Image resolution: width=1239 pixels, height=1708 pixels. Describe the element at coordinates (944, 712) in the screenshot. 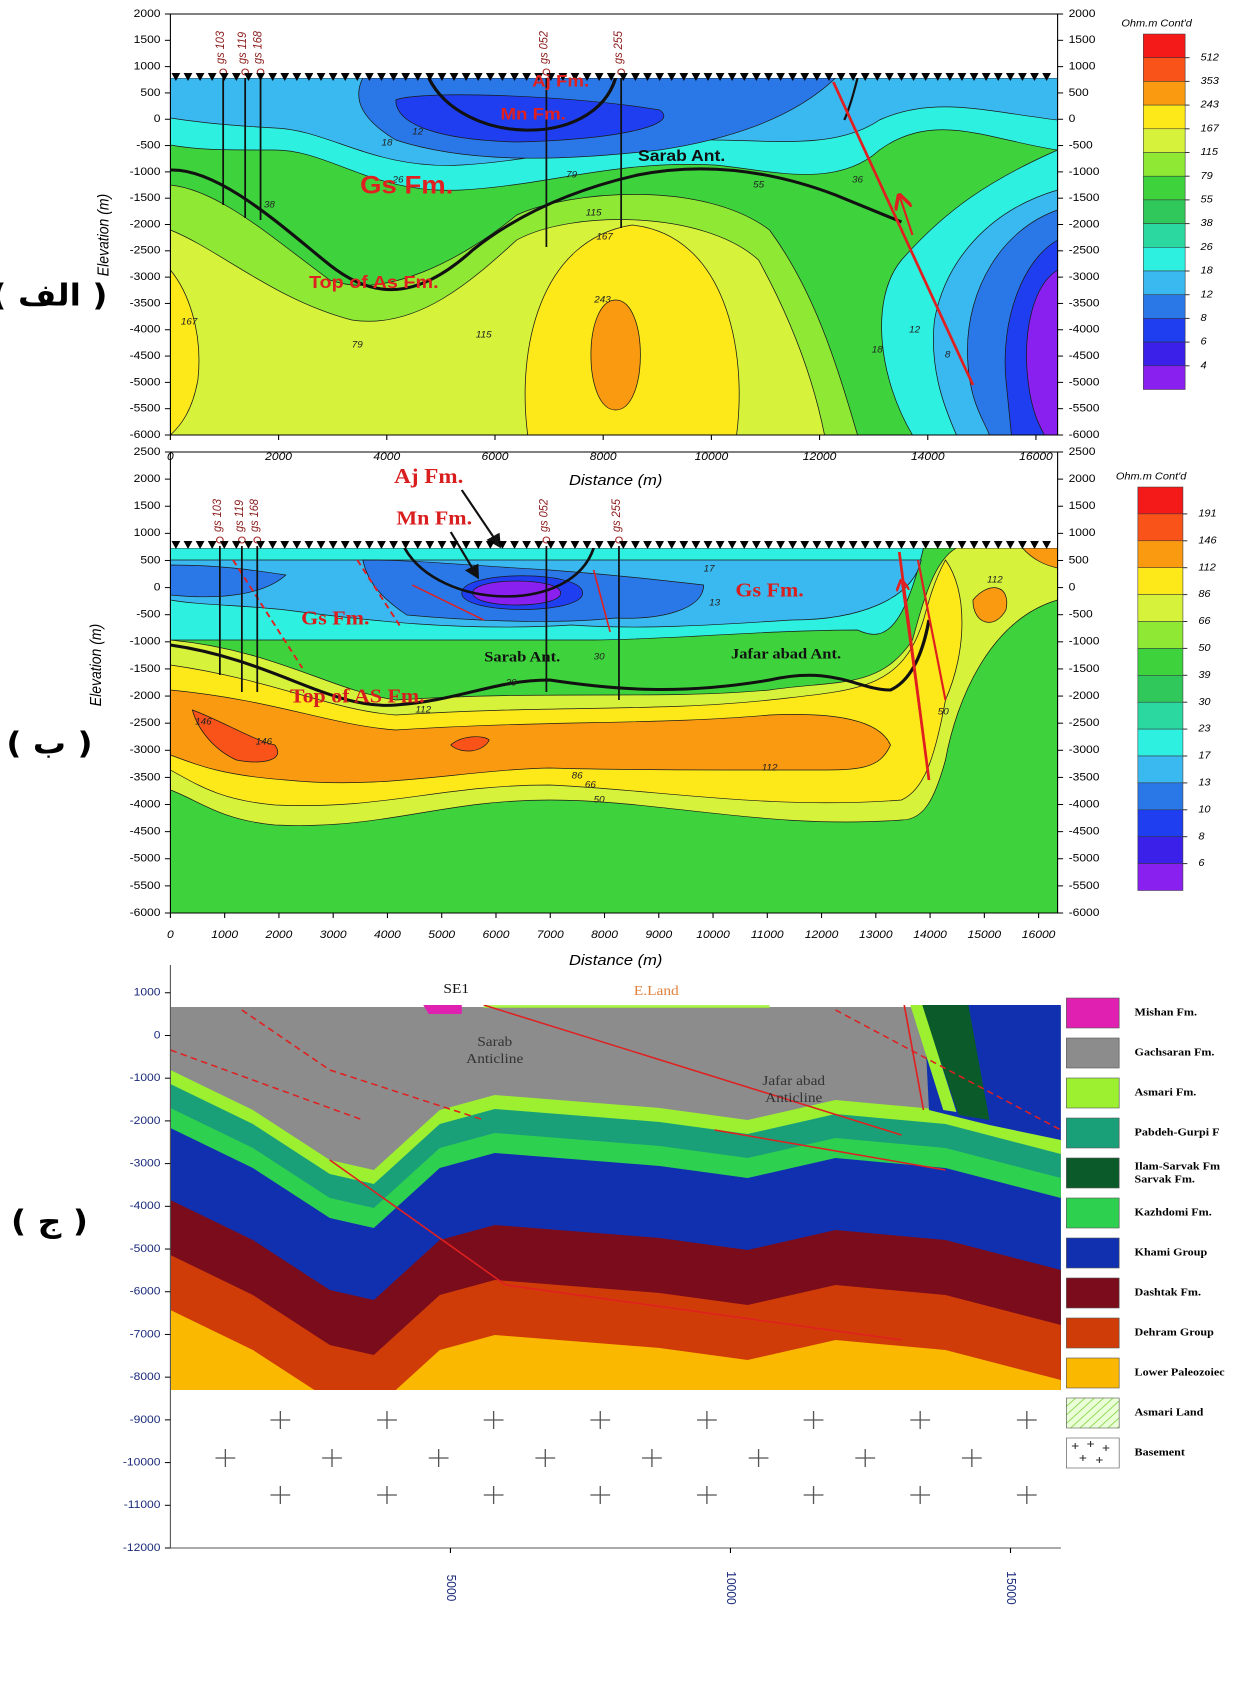

I see `contour-label: 50` at that location.